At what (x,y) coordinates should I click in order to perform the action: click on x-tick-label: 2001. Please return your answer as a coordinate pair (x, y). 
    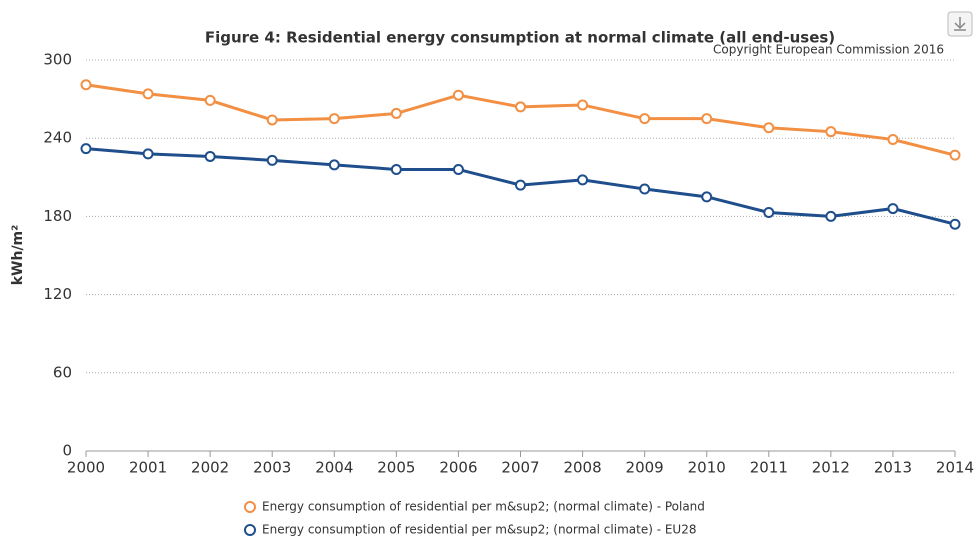
    Looking at the image, I should click on (148, 468).